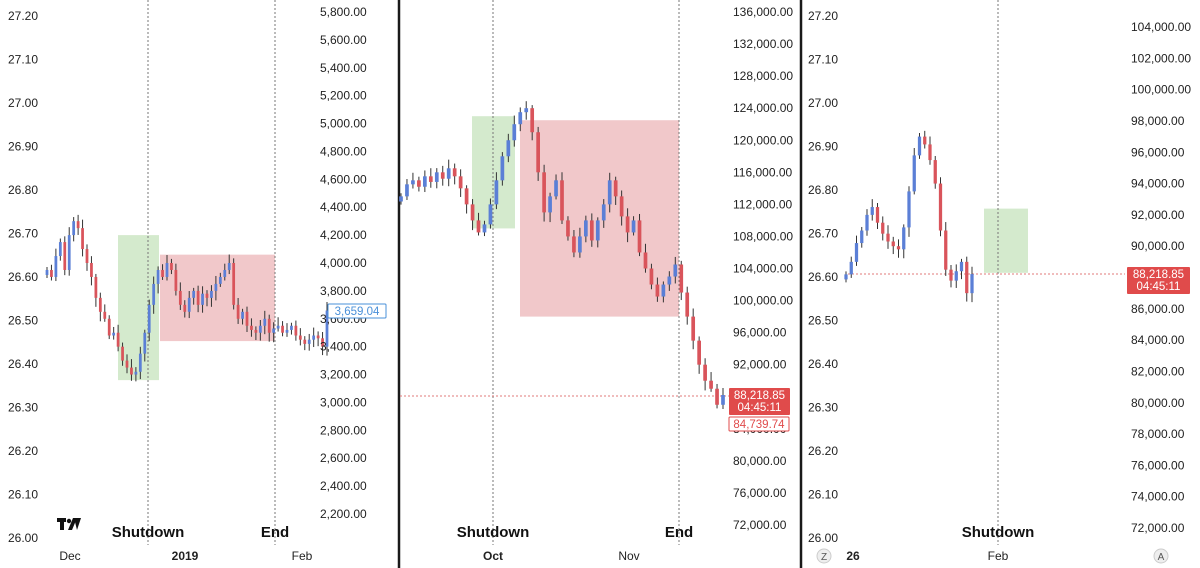  What do you see at coordinates (762, 204) in the screenshot?
I see `y-tick-right: 112,000.00` at bounding box center [762, 204].